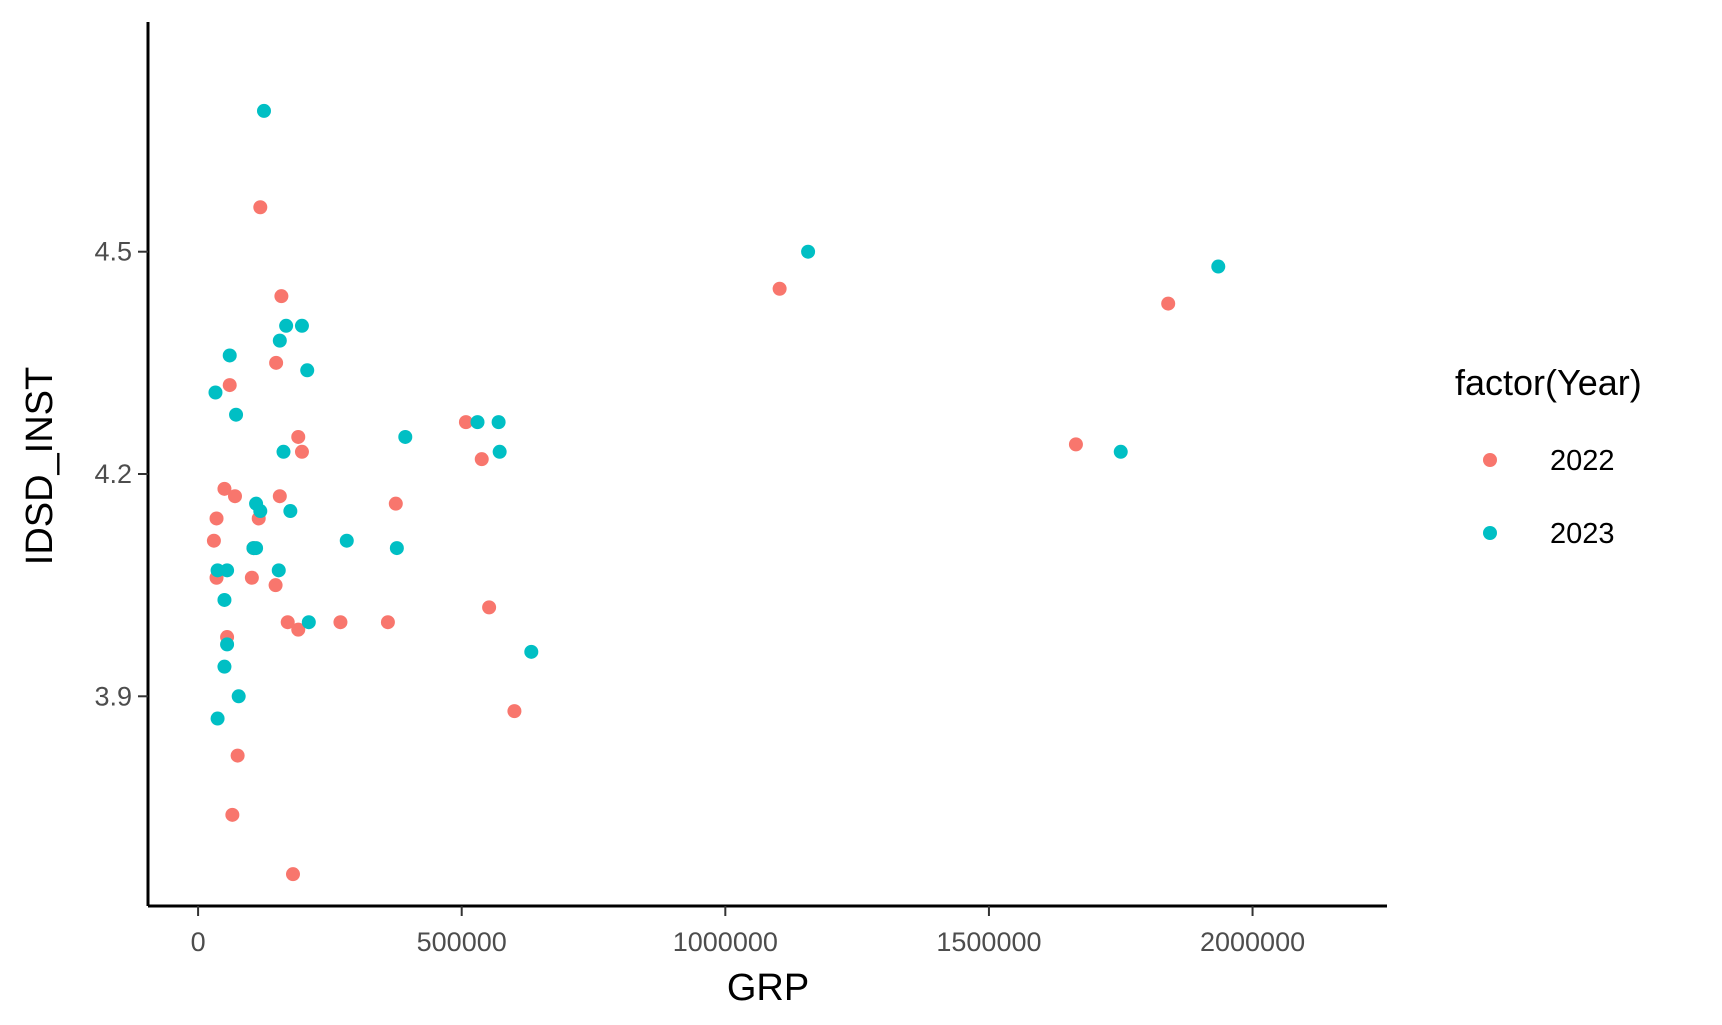 This screenshot has height=1025, width=1722. What do you see at coordinates (113, 474) in the screenshot?
I see `y-tick-label: 4.2` at bounding box center [113, 474].